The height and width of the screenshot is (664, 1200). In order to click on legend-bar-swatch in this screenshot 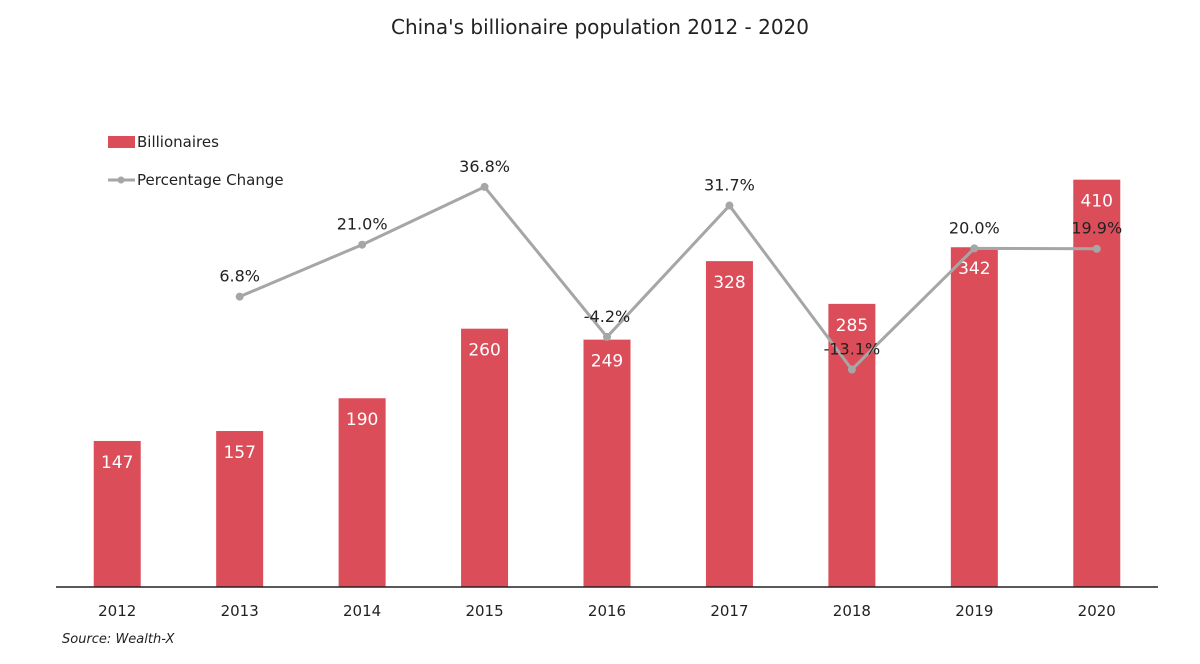, I will do `click(121, 142)`.